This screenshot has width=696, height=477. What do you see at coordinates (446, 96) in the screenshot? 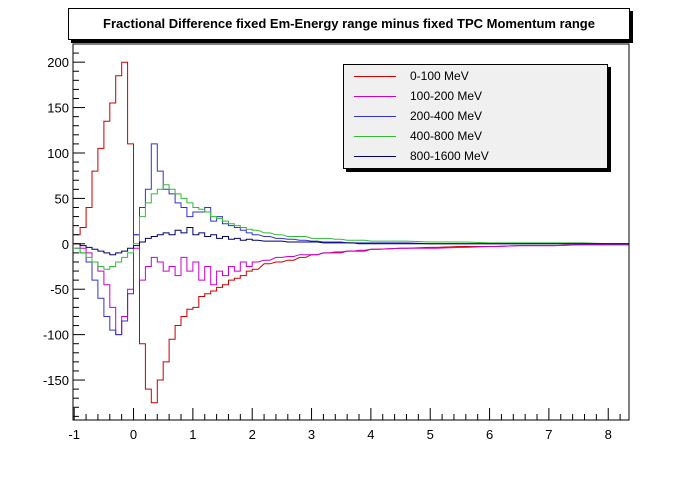
I see `legend-label: 100-200 MeV` at bounding box center [446, 96].